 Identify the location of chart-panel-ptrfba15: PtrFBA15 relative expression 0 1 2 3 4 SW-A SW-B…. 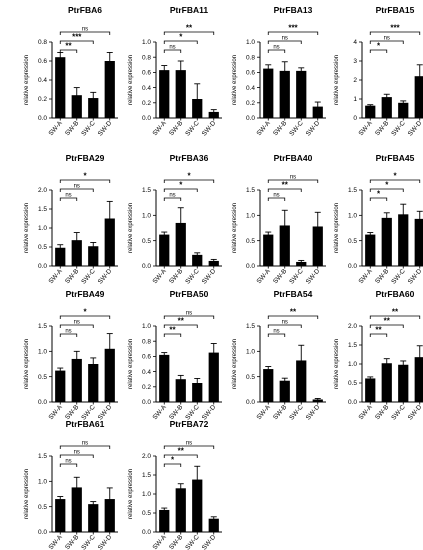
(378, 71).